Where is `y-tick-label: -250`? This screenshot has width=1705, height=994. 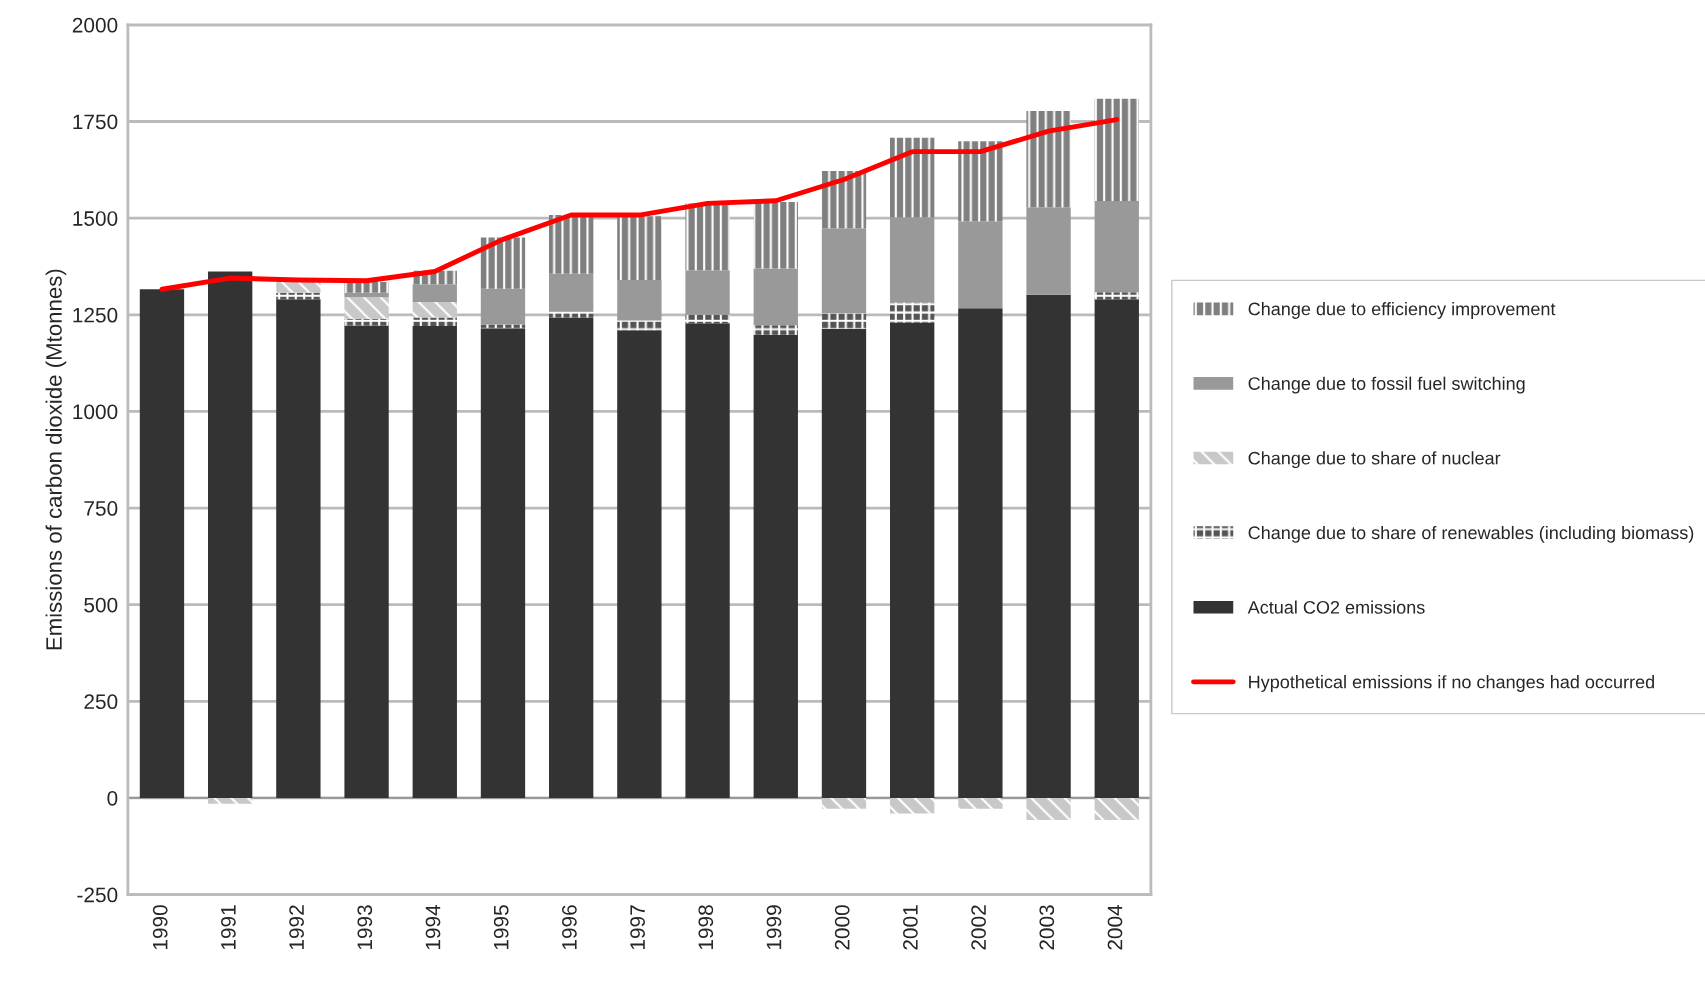
y-tick-label: -250 is located at coordinates (97, 895).